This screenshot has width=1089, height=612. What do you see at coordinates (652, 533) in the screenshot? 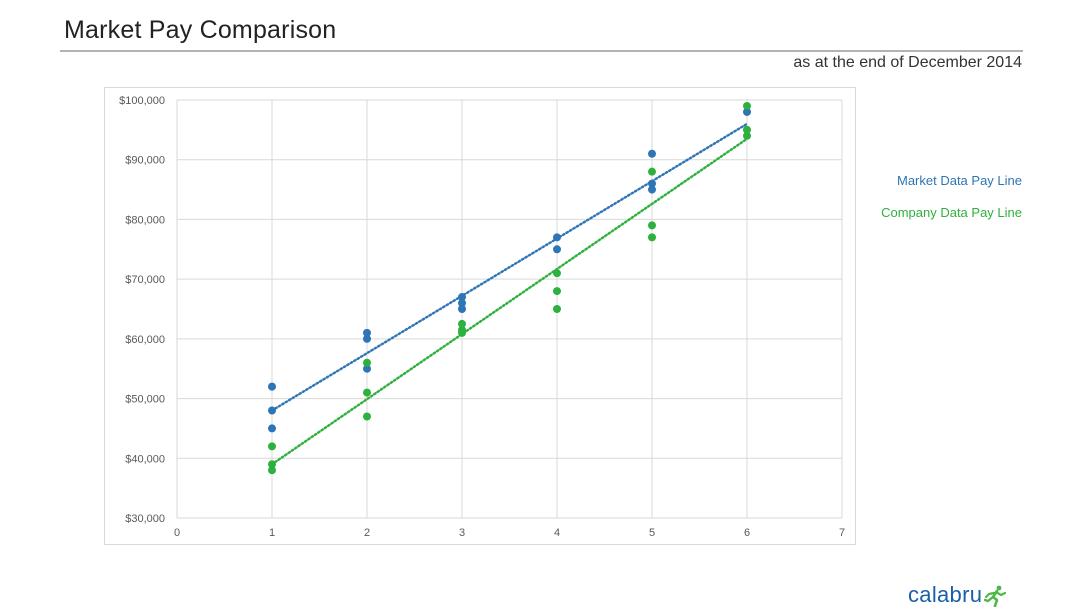
I see `x-tick-label: 5` at bounding box center [652, 533].